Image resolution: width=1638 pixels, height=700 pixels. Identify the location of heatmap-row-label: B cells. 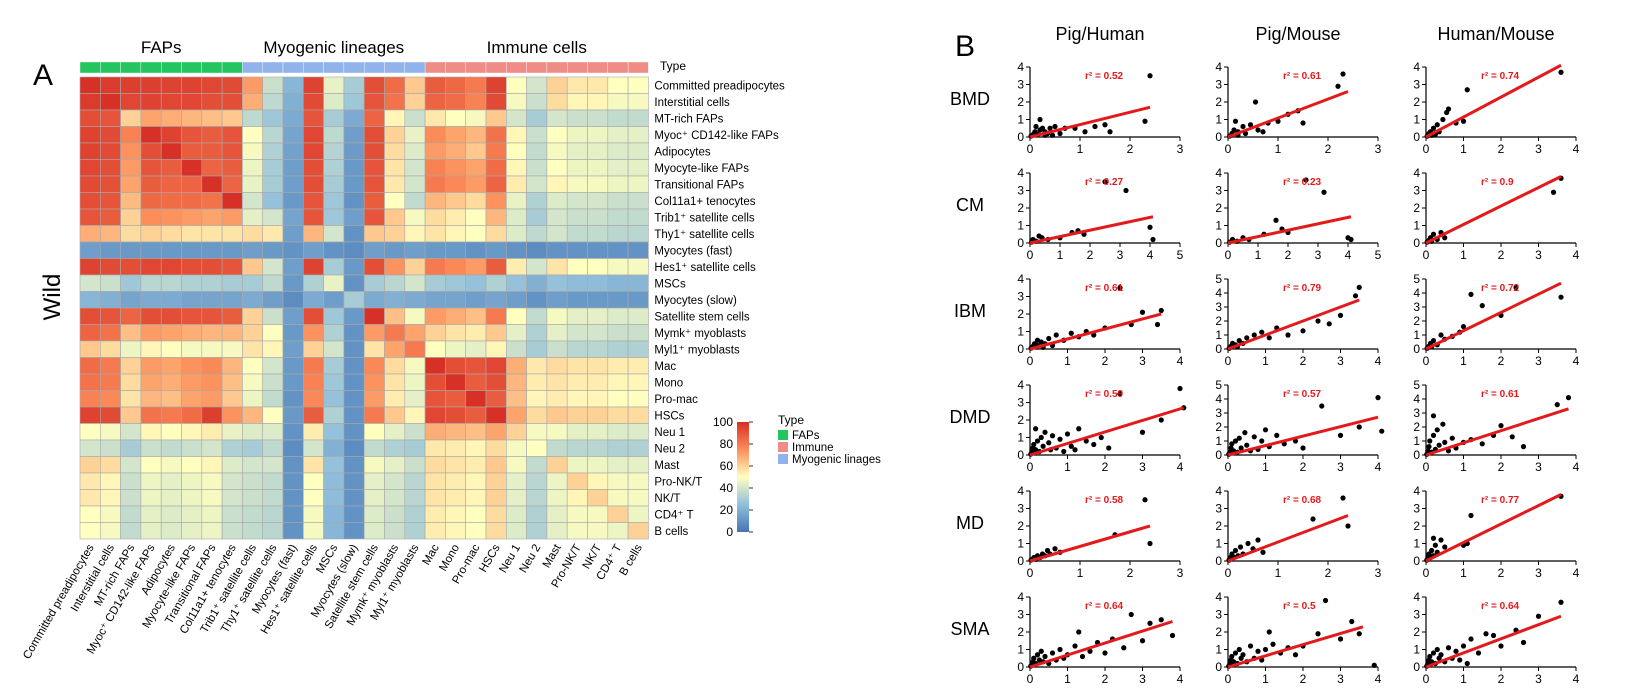
(671, 532).